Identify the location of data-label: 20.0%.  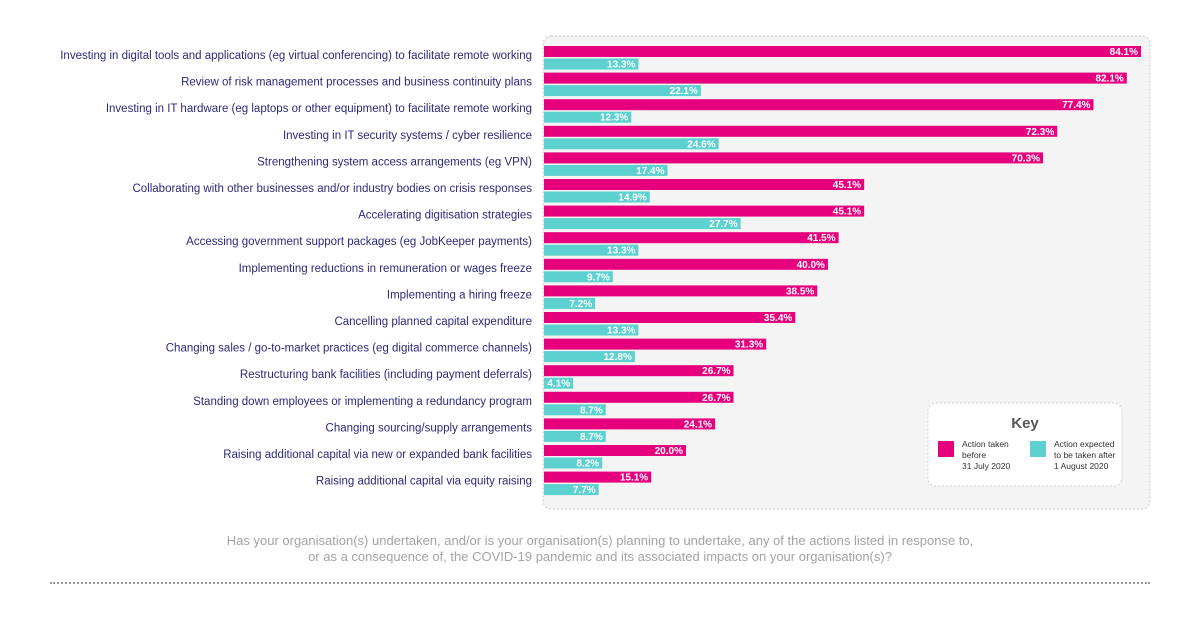
(669, 451).